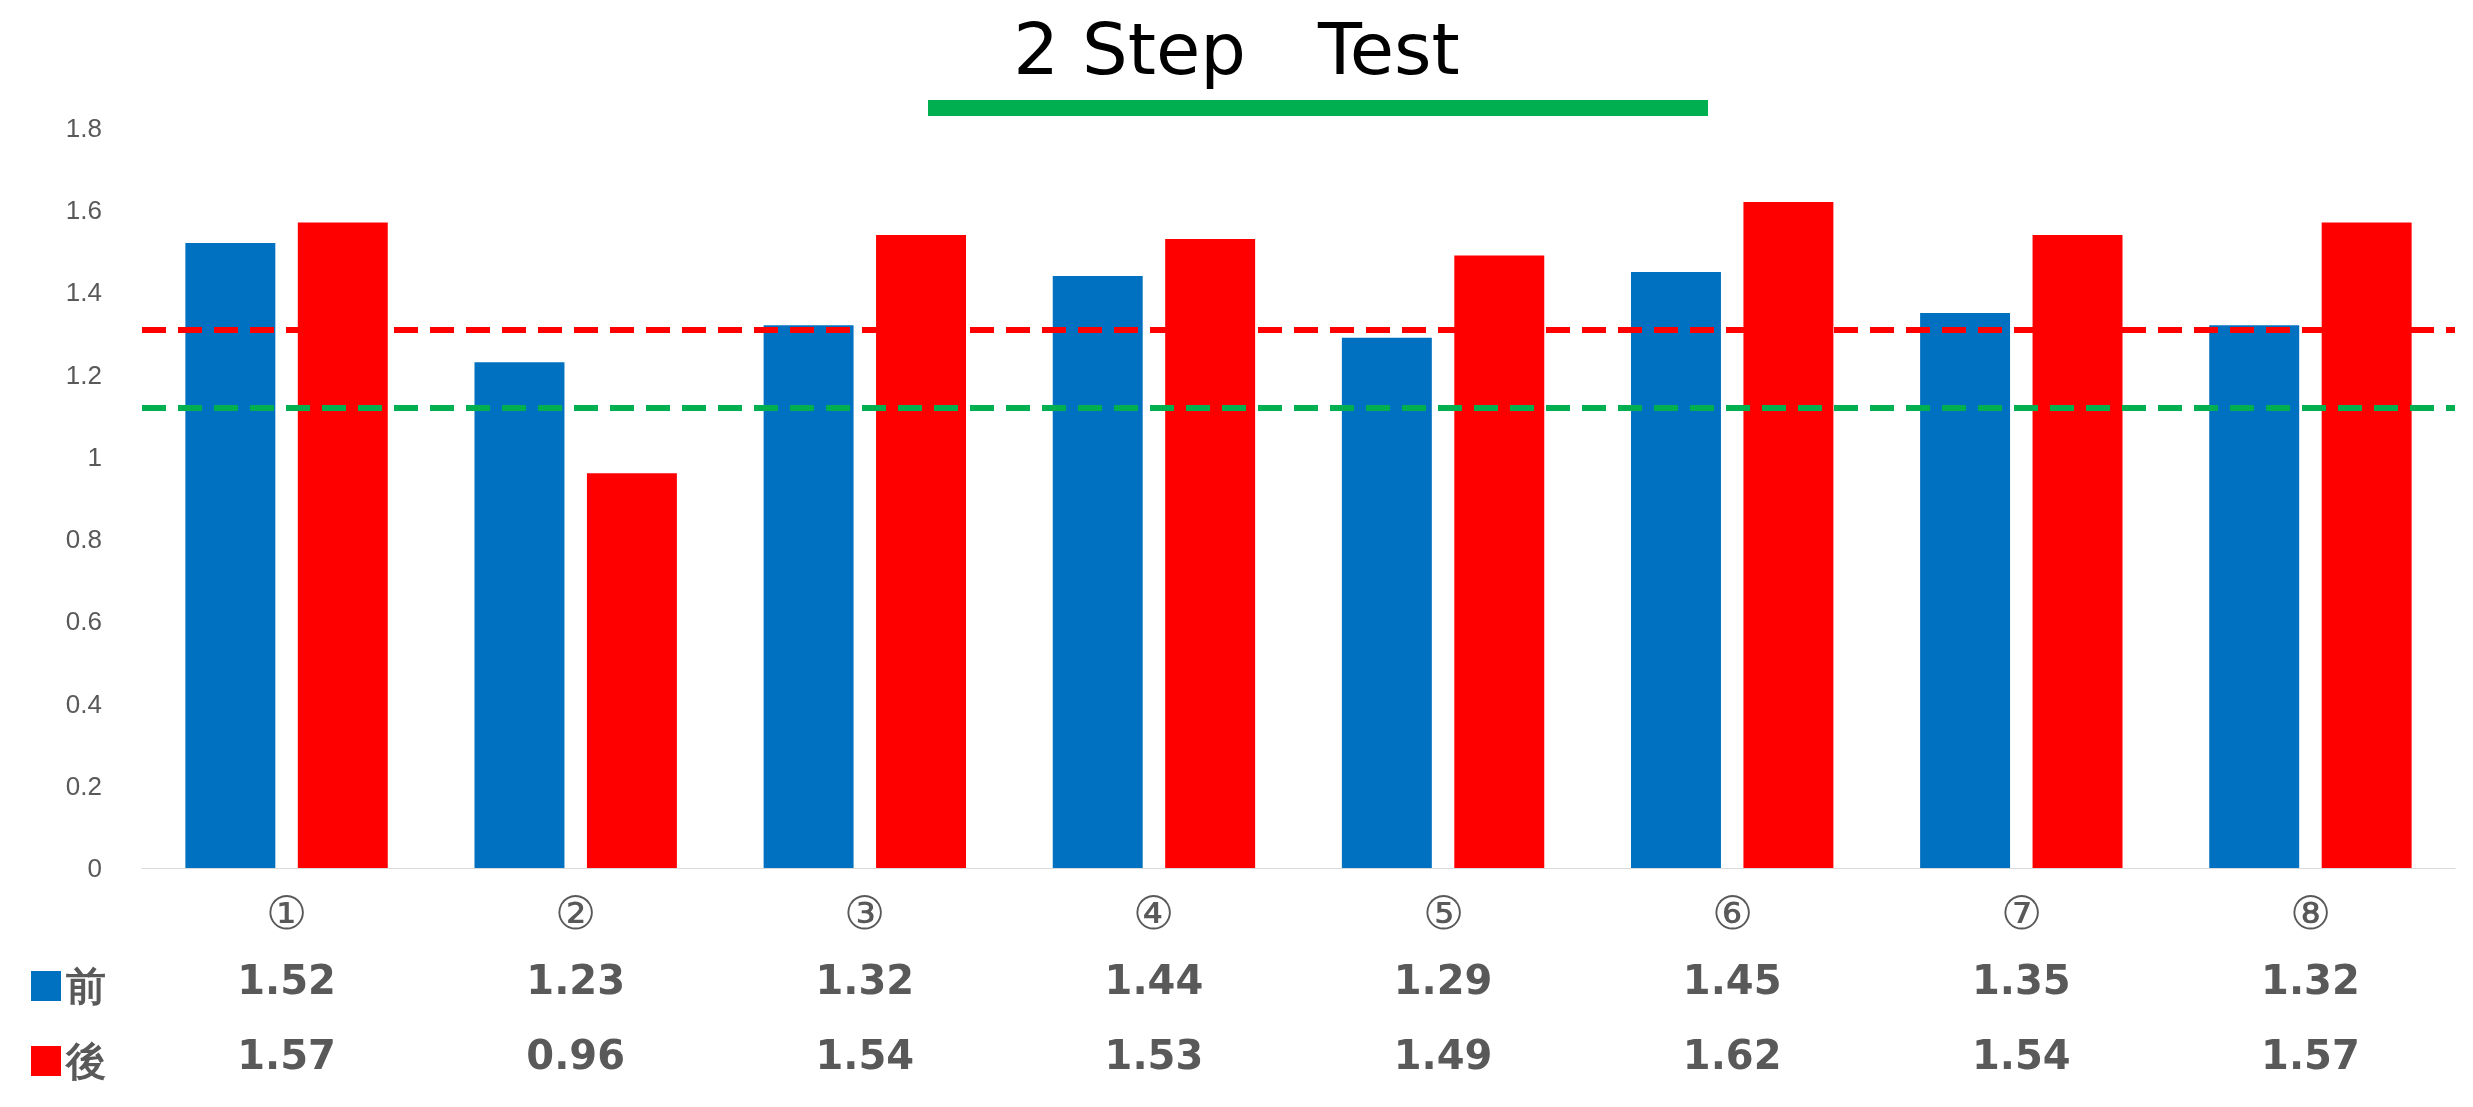 This screenshot has height=1107, width=2473. I want to click on y-tick-label: 0.2, so click(83, 785).